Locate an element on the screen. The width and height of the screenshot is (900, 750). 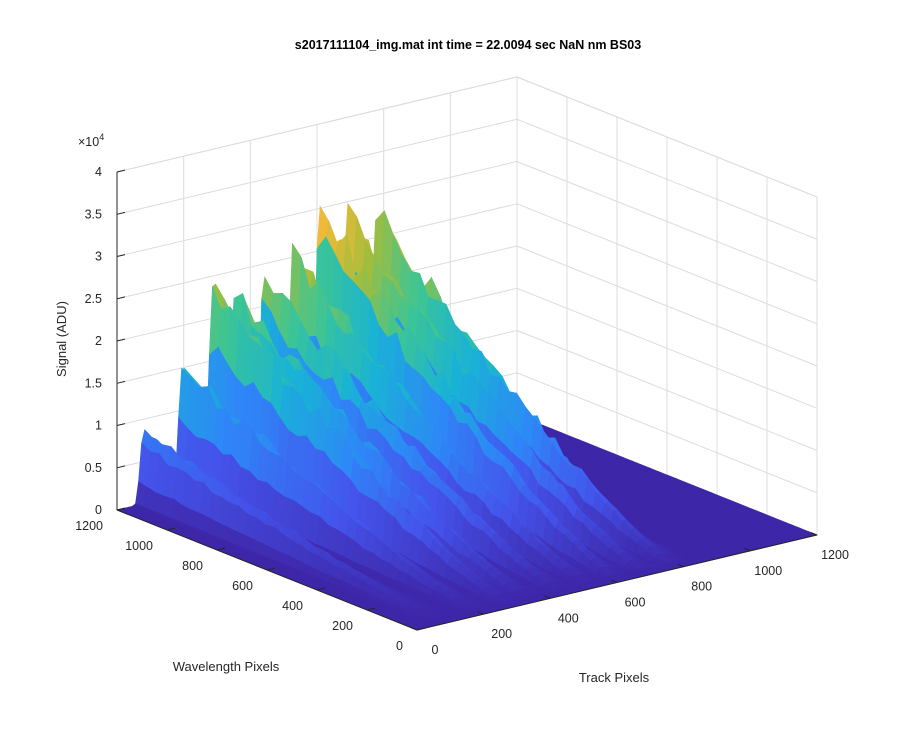
y-tick-label: 600 is located at coordinates (242, 586).